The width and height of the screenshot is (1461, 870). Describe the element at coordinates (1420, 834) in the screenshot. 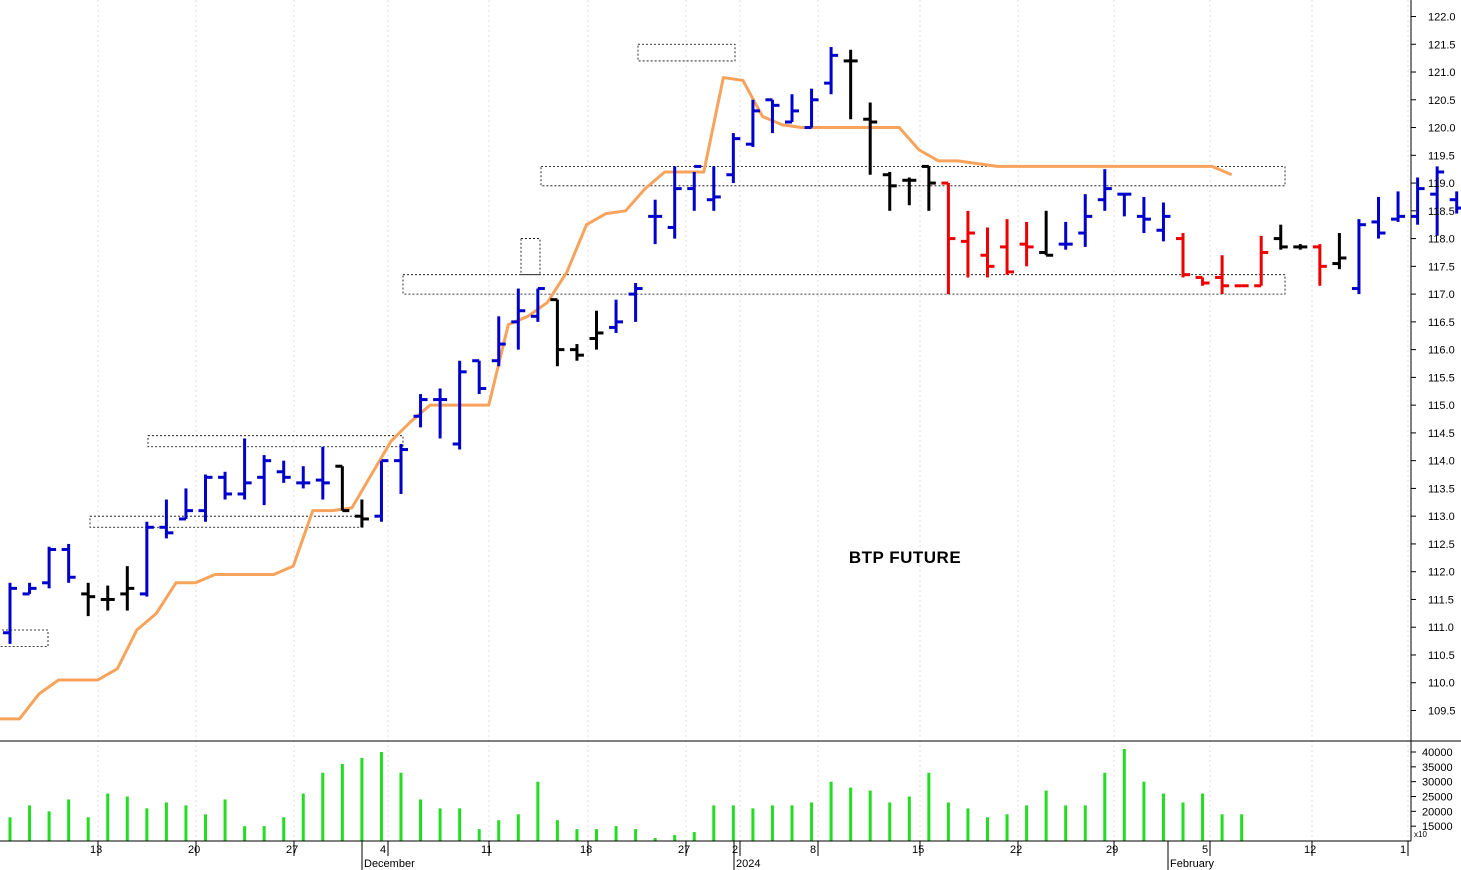

I see `volume-multiplier-label: x10` at that location.